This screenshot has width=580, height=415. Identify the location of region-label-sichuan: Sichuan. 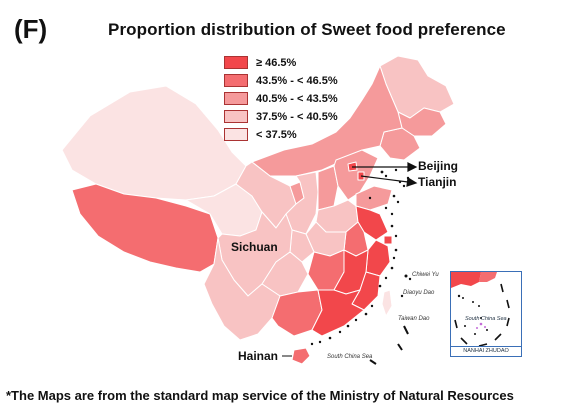
(254, 247).